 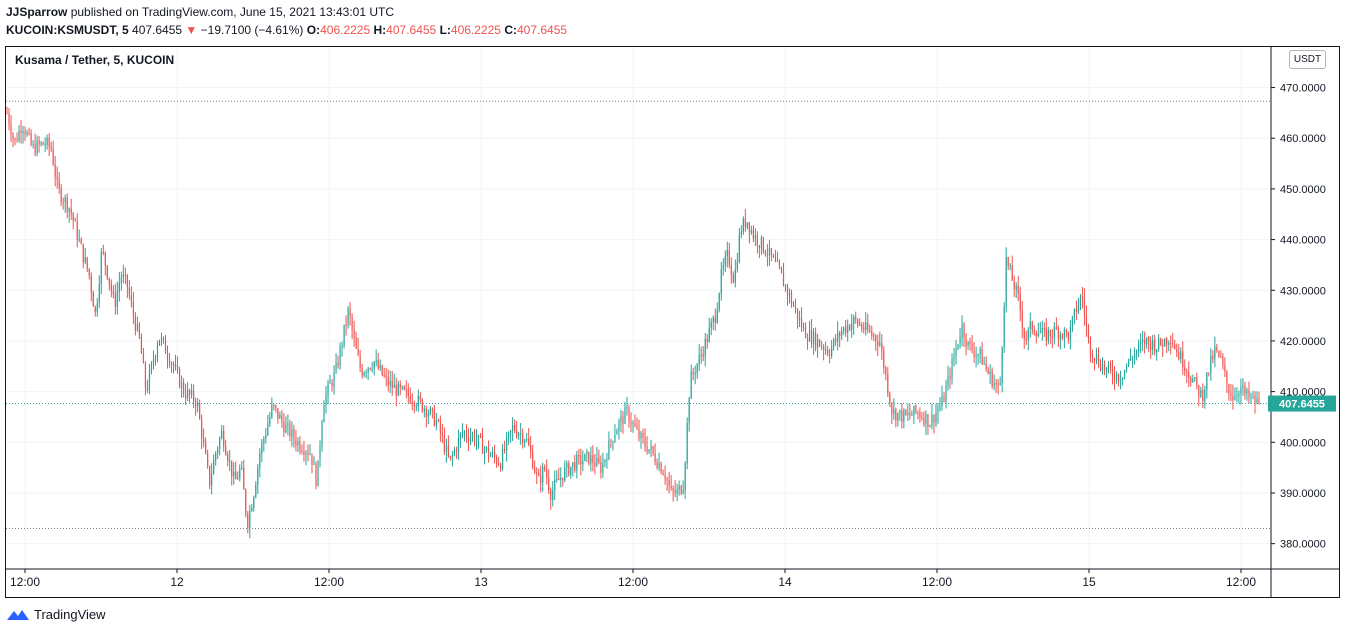 What do you see at coordinates (37, 12) in the screenshot?
I see `author-name: JJSparrow` at bounding box center [37, 12].